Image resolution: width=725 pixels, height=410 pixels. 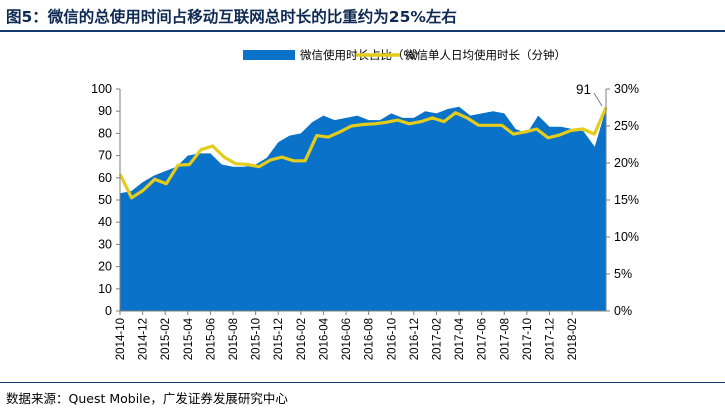 What do you see at coordinates (166, 339) in the screenshot?
I see `x-tick-label: 2015-02` at bounding box center [166, 339].